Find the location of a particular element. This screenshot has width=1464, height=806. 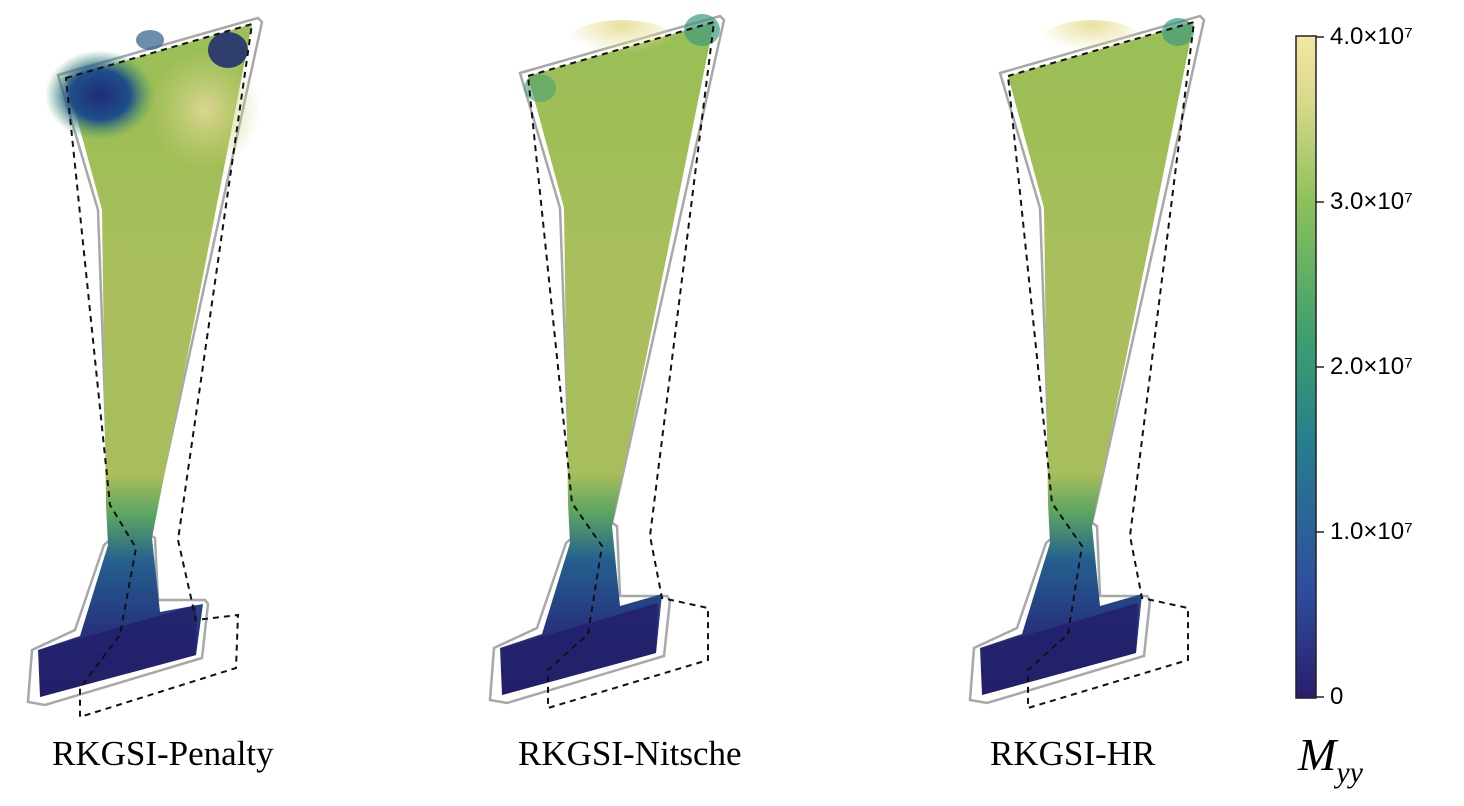

base-penalty is located at coordinates (118, 651).